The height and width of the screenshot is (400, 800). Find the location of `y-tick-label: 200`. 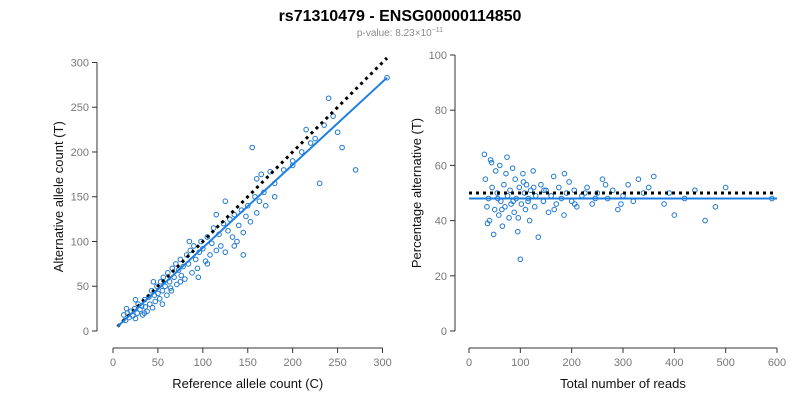

y-tick-label: 200 is located at coordinates (80, 153).